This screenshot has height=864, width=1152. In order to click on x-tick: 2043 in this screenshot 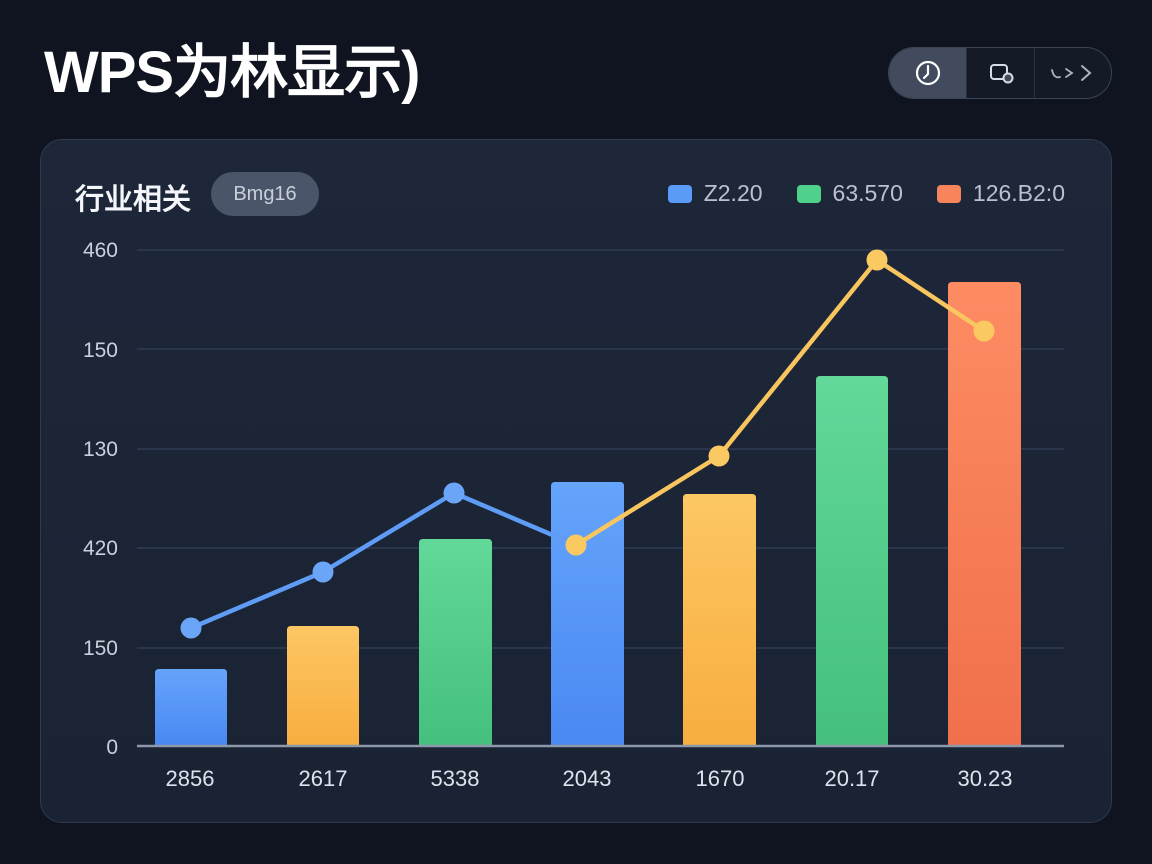, I will do `click(587, 778)`.